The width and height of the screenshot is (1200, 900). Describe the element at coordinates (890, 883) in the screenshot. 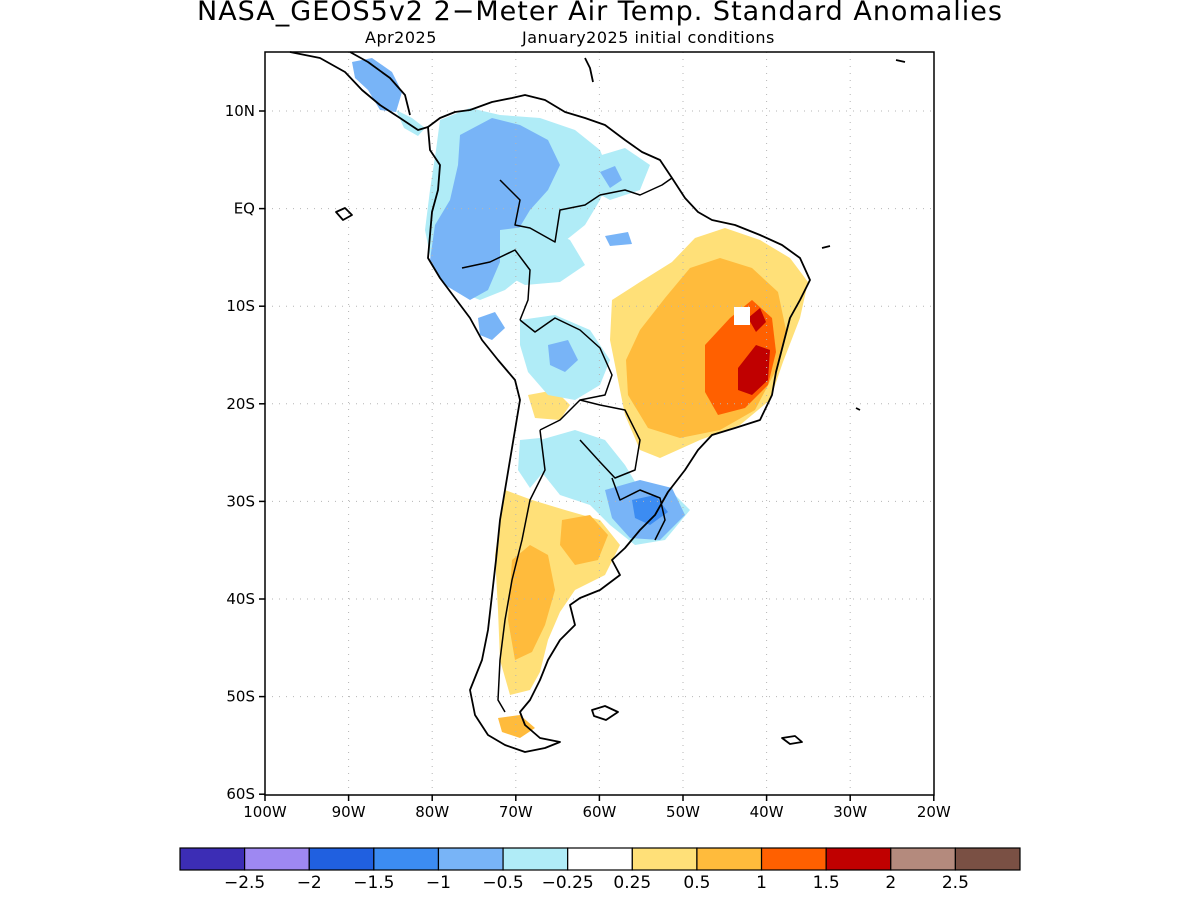

I see `colorbar-label: 2` at that location.